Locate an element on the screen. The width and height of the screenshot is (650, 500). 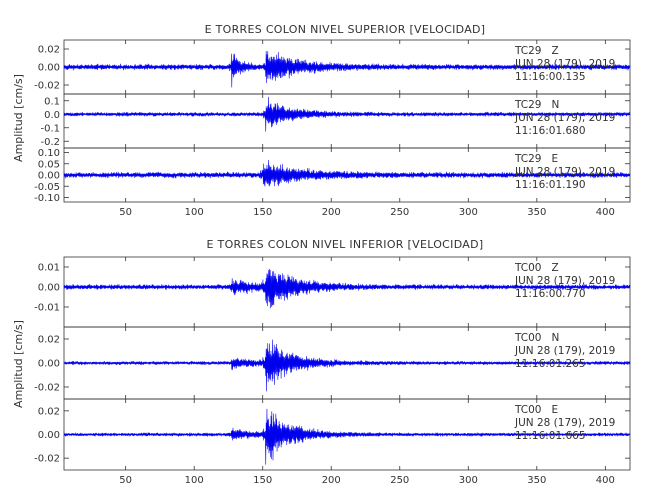
station-component-label: TC29 E is located at coordinates (536, 159).